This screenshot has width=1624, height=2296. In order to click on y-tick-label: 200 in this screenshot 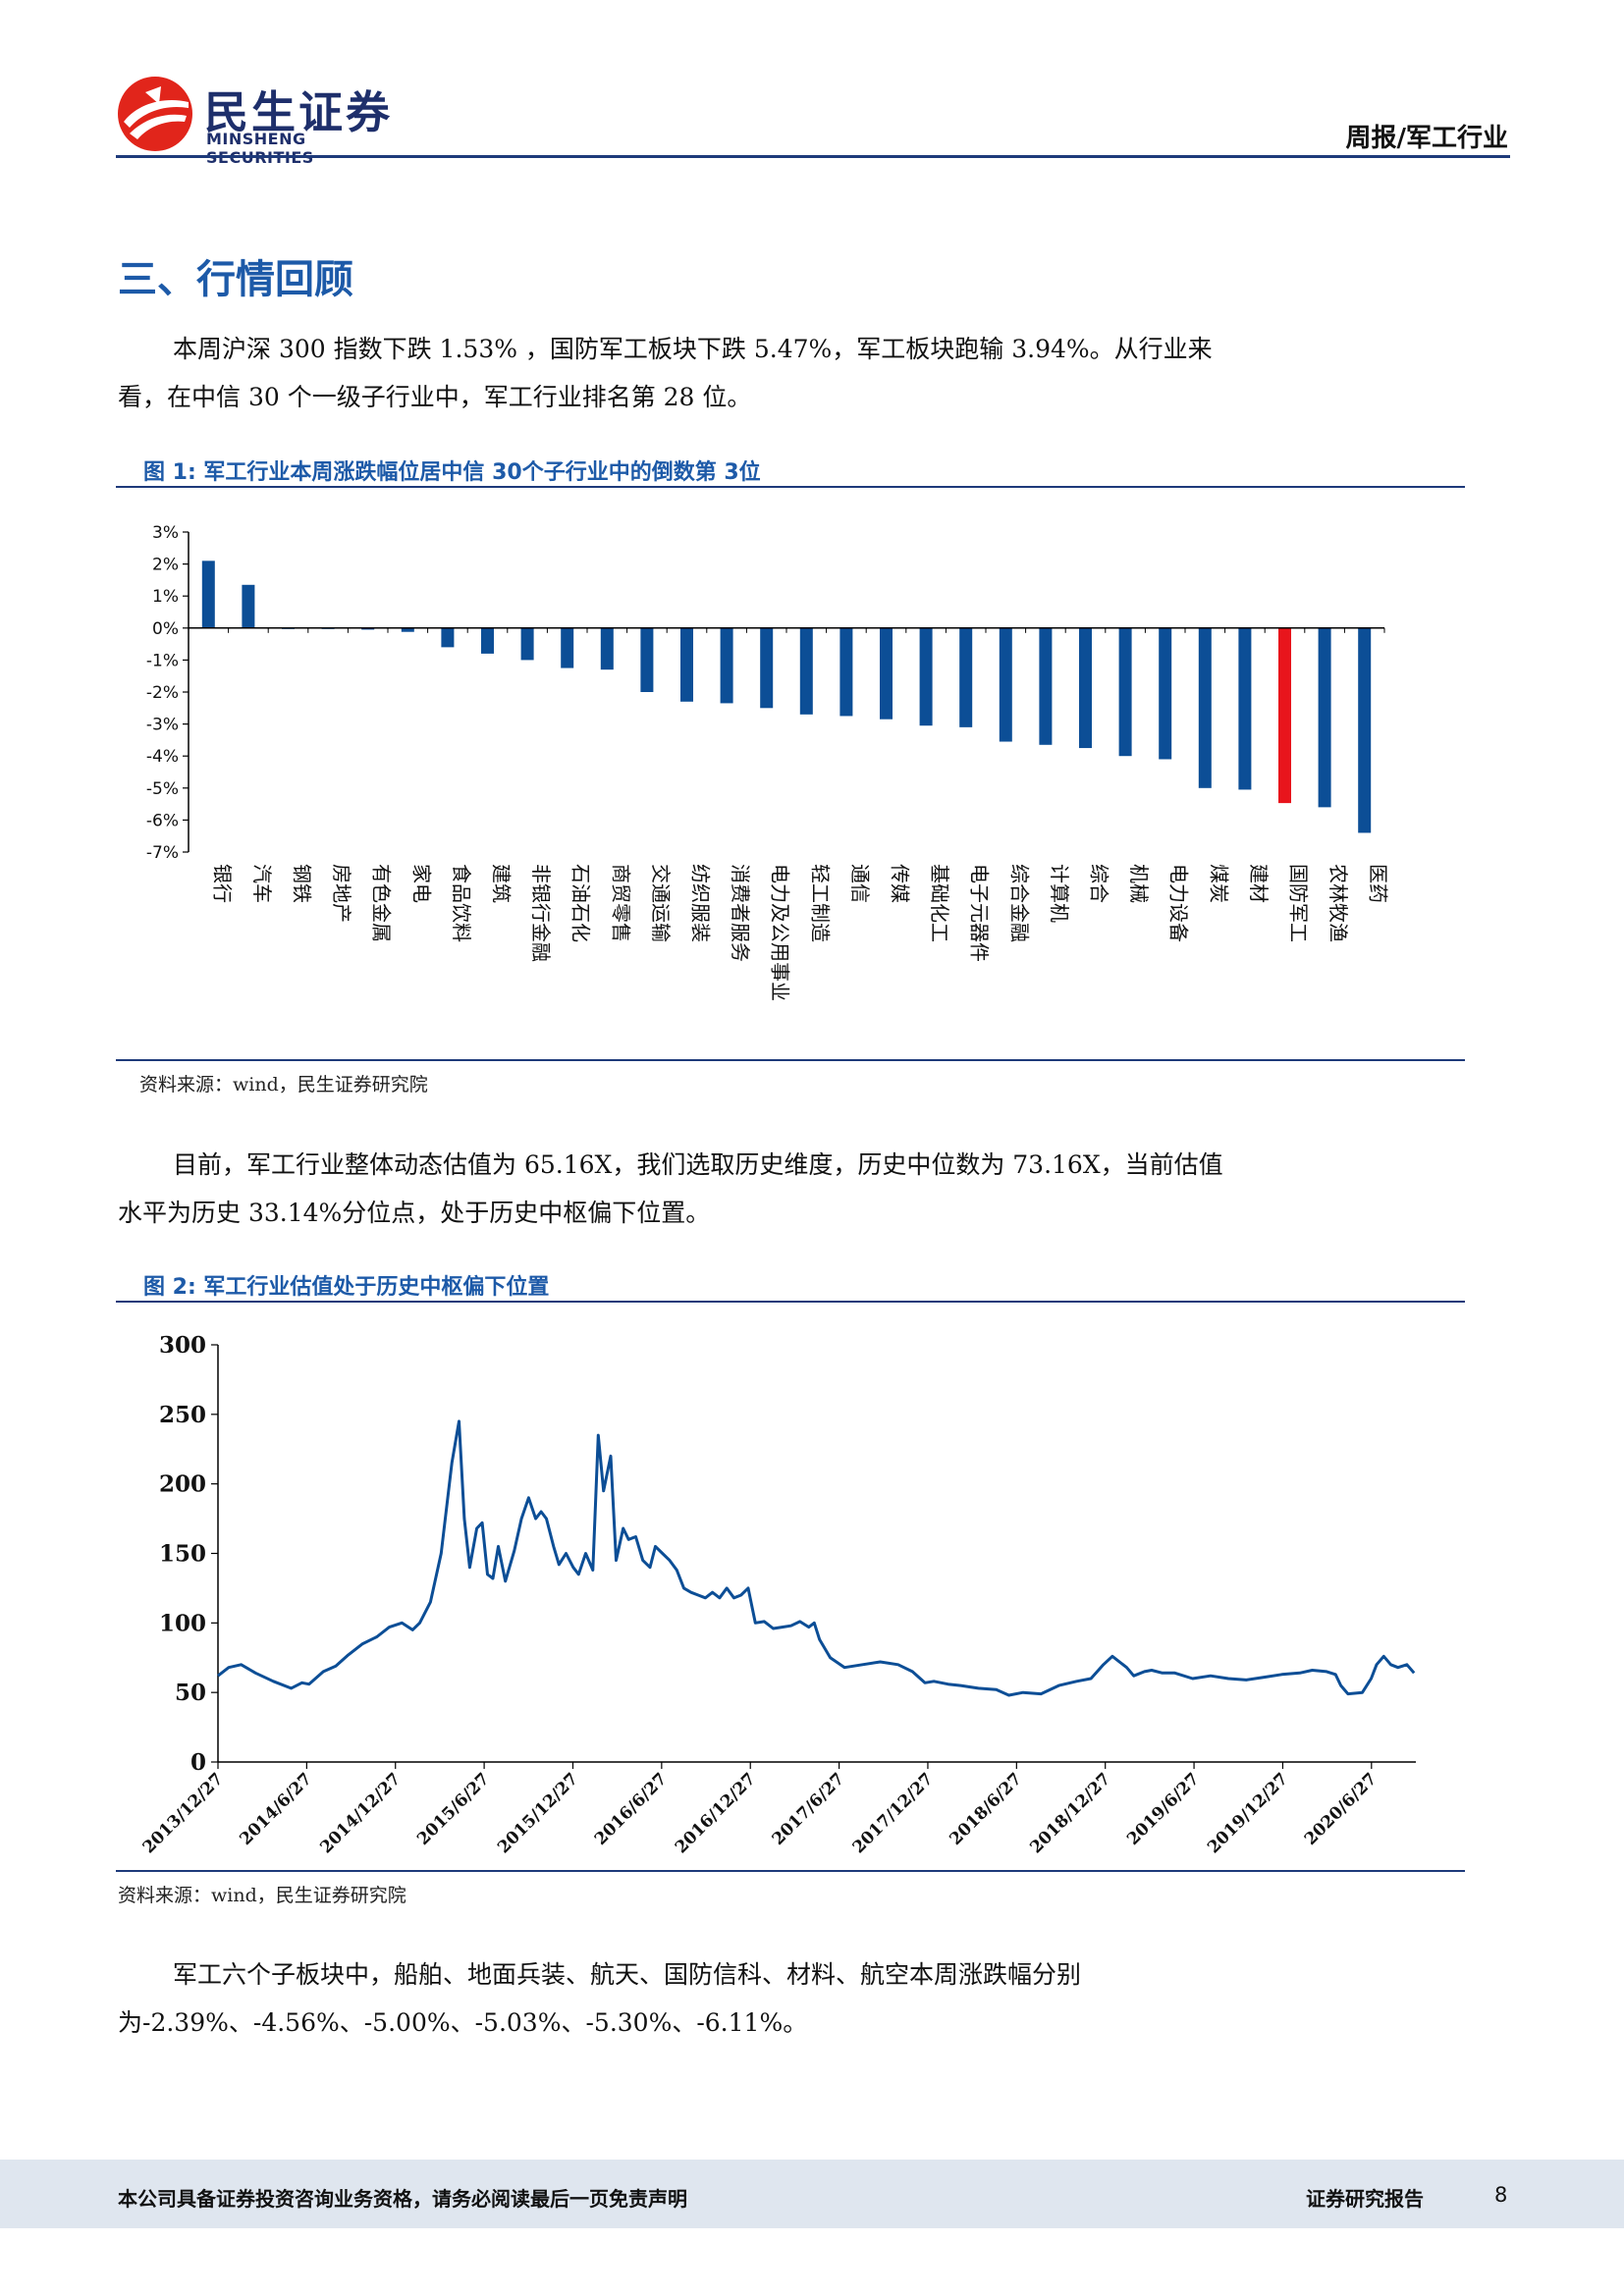, I will do `click(182, 1484)`.